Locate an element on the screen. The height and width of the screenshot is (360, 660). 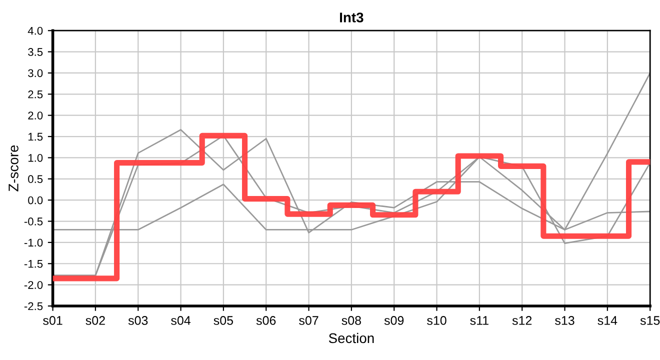
x-tick-label: s12 is located at coordinates (522, 320).